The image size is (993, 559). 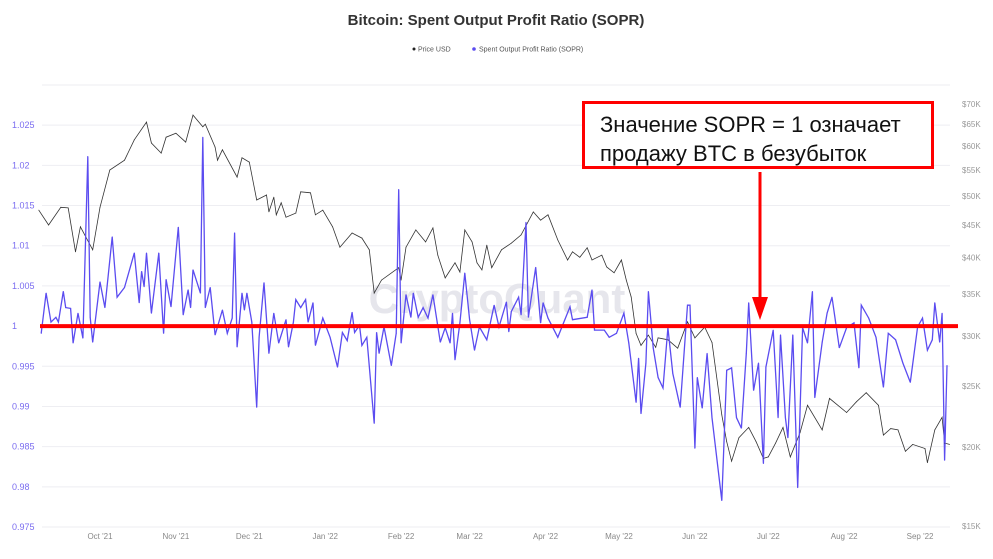 I want to click on left-tick-label: 0.975, so click(x=23, y=527).